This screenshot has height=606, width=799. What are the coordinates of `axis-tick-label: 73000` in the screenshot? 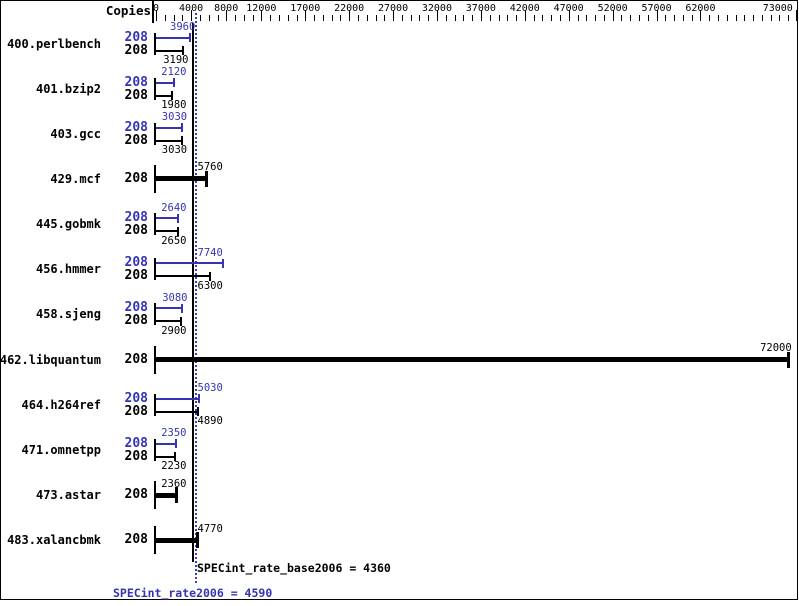 It's located at (777, 8).